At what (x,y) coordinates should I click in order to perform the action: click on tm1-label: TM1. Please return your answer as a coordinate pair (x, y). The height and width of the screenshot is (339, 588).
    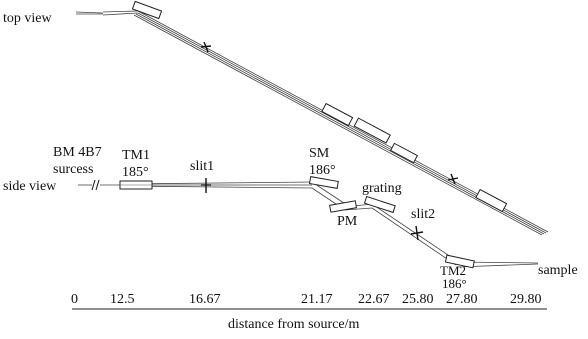
    Looking at the image, I should click on (136, 155).